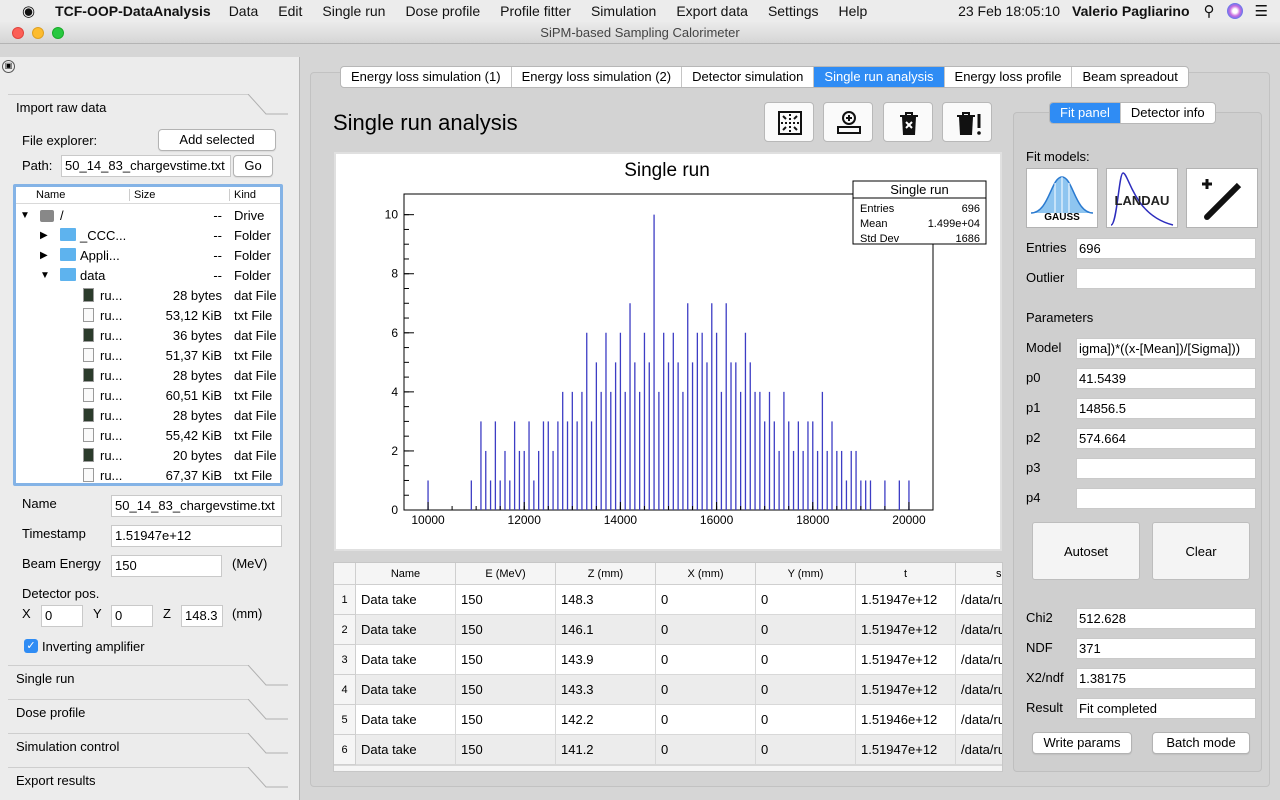 The image size is (1280, 800). I want to click on file-tree-row: ru... 51,37 KiB txt File, so click(148, 356).